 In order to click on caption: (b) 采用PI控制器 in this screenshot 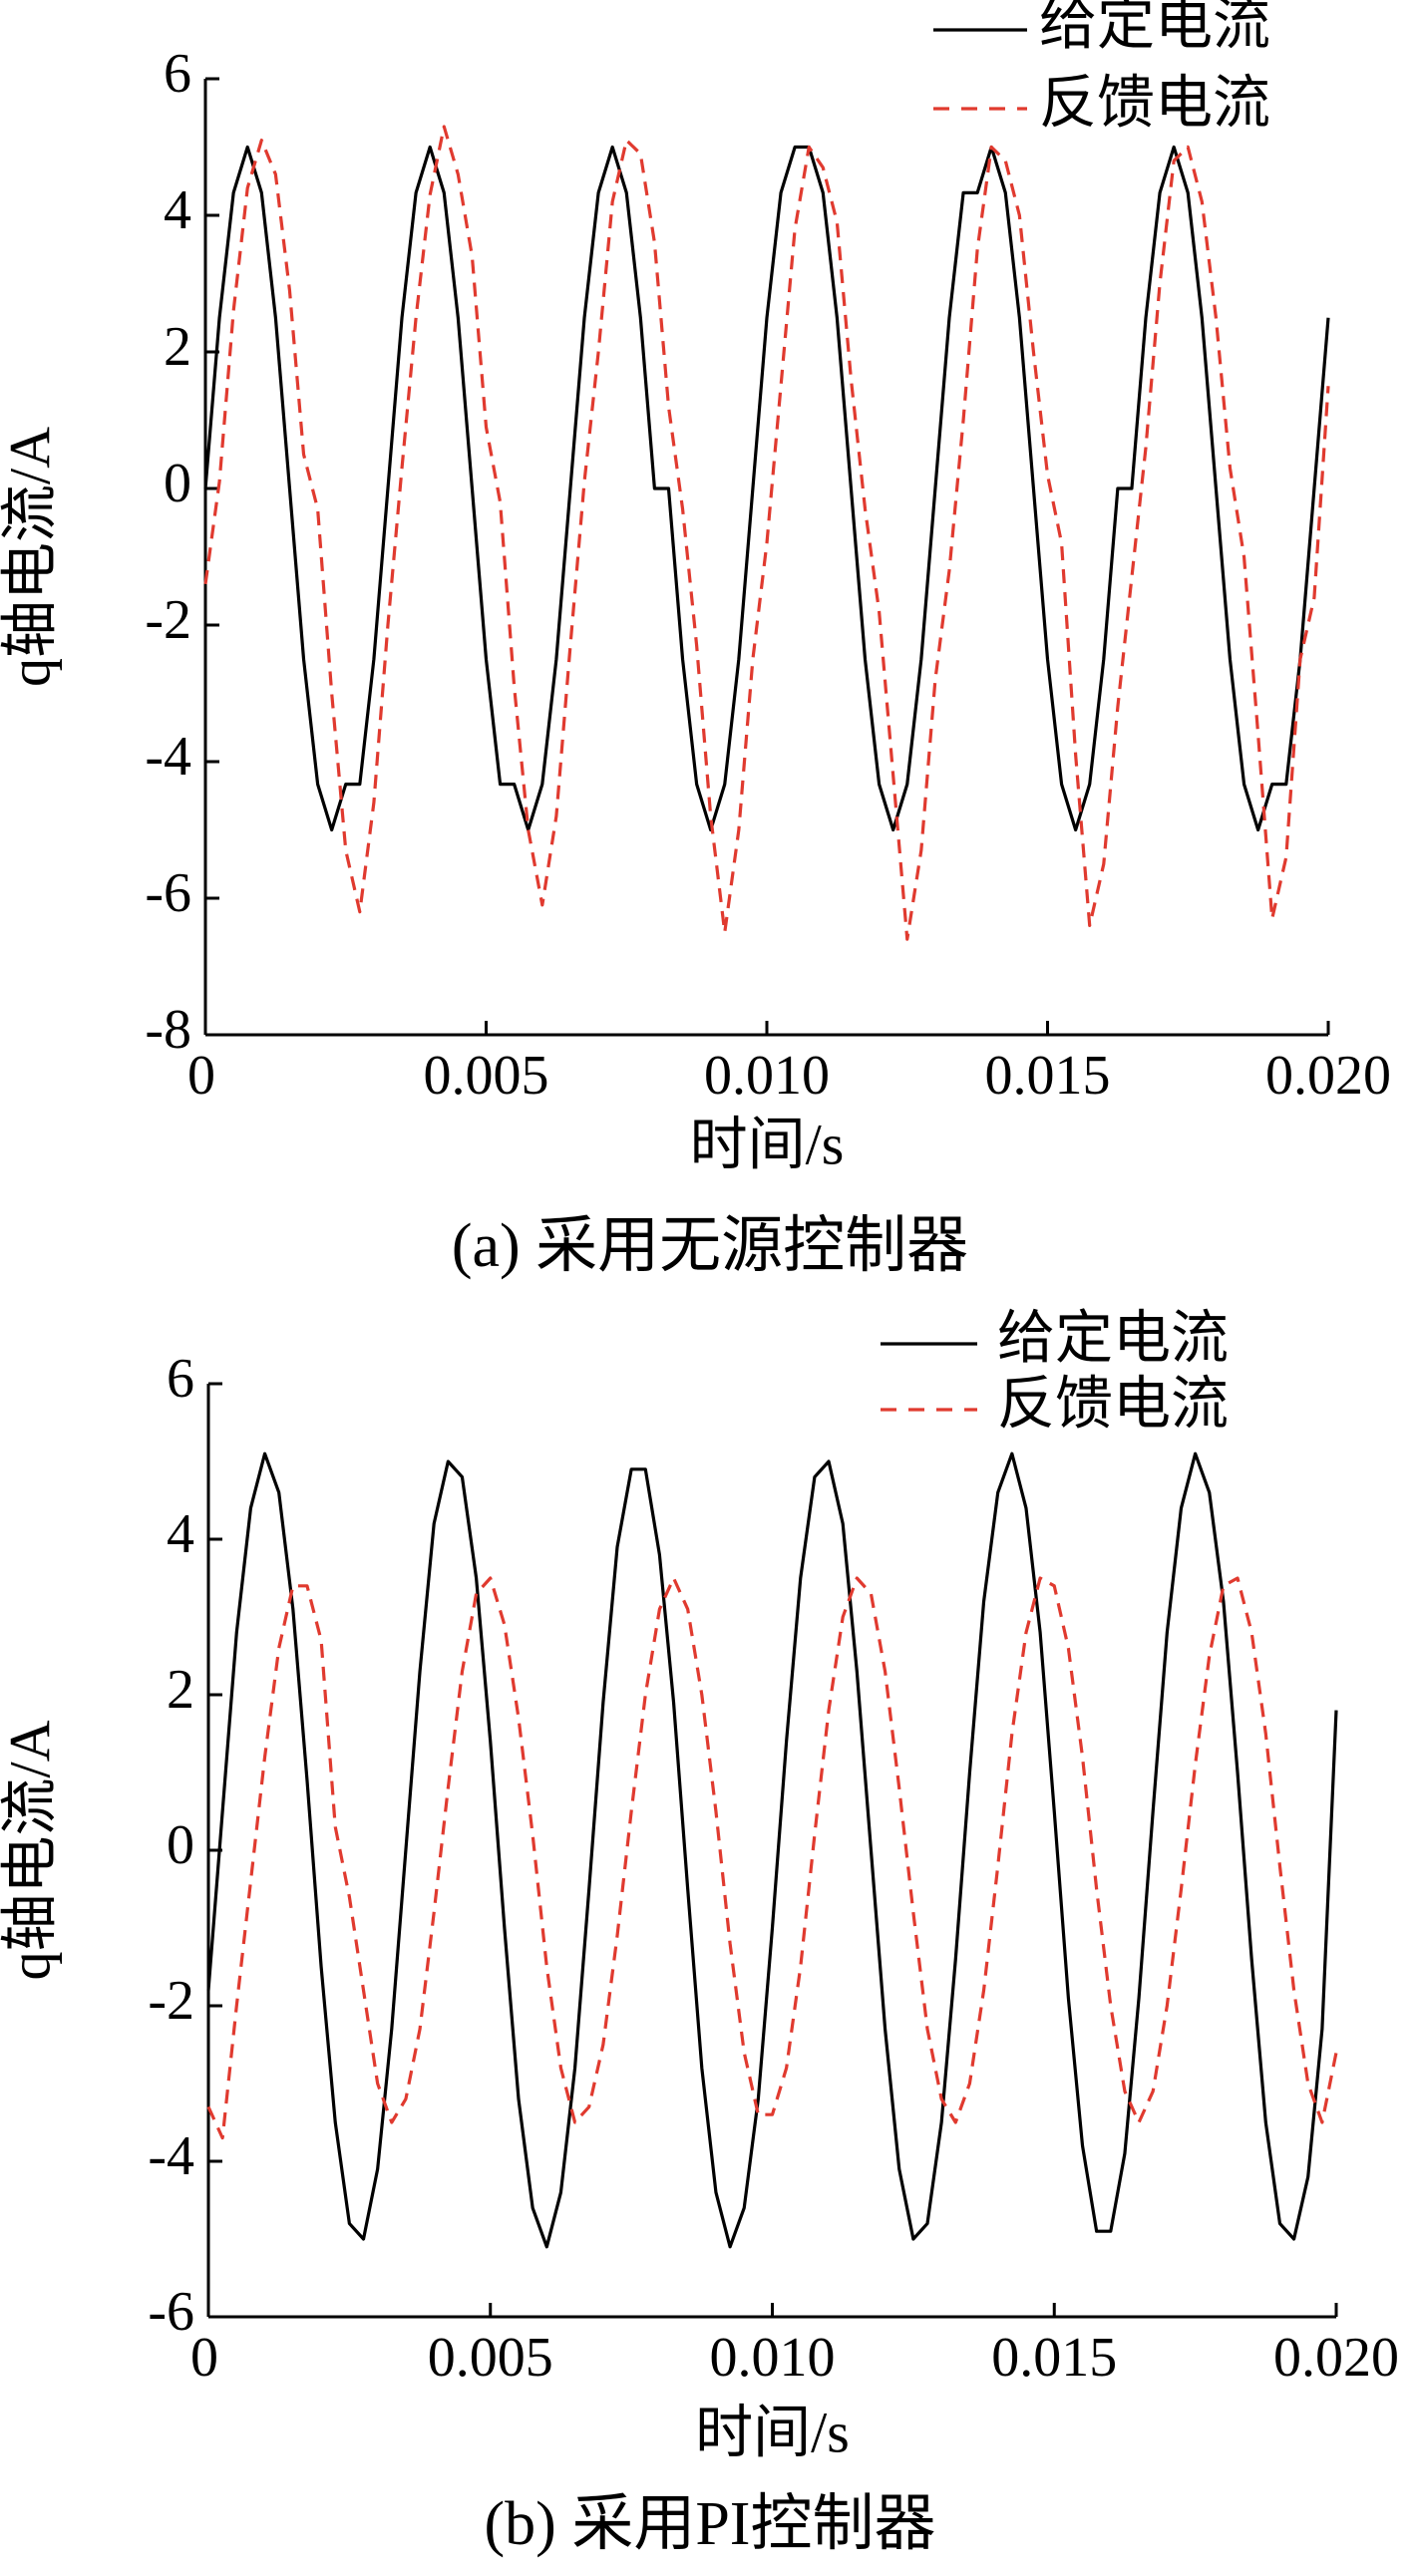, I will do `click(711, 2524)`.